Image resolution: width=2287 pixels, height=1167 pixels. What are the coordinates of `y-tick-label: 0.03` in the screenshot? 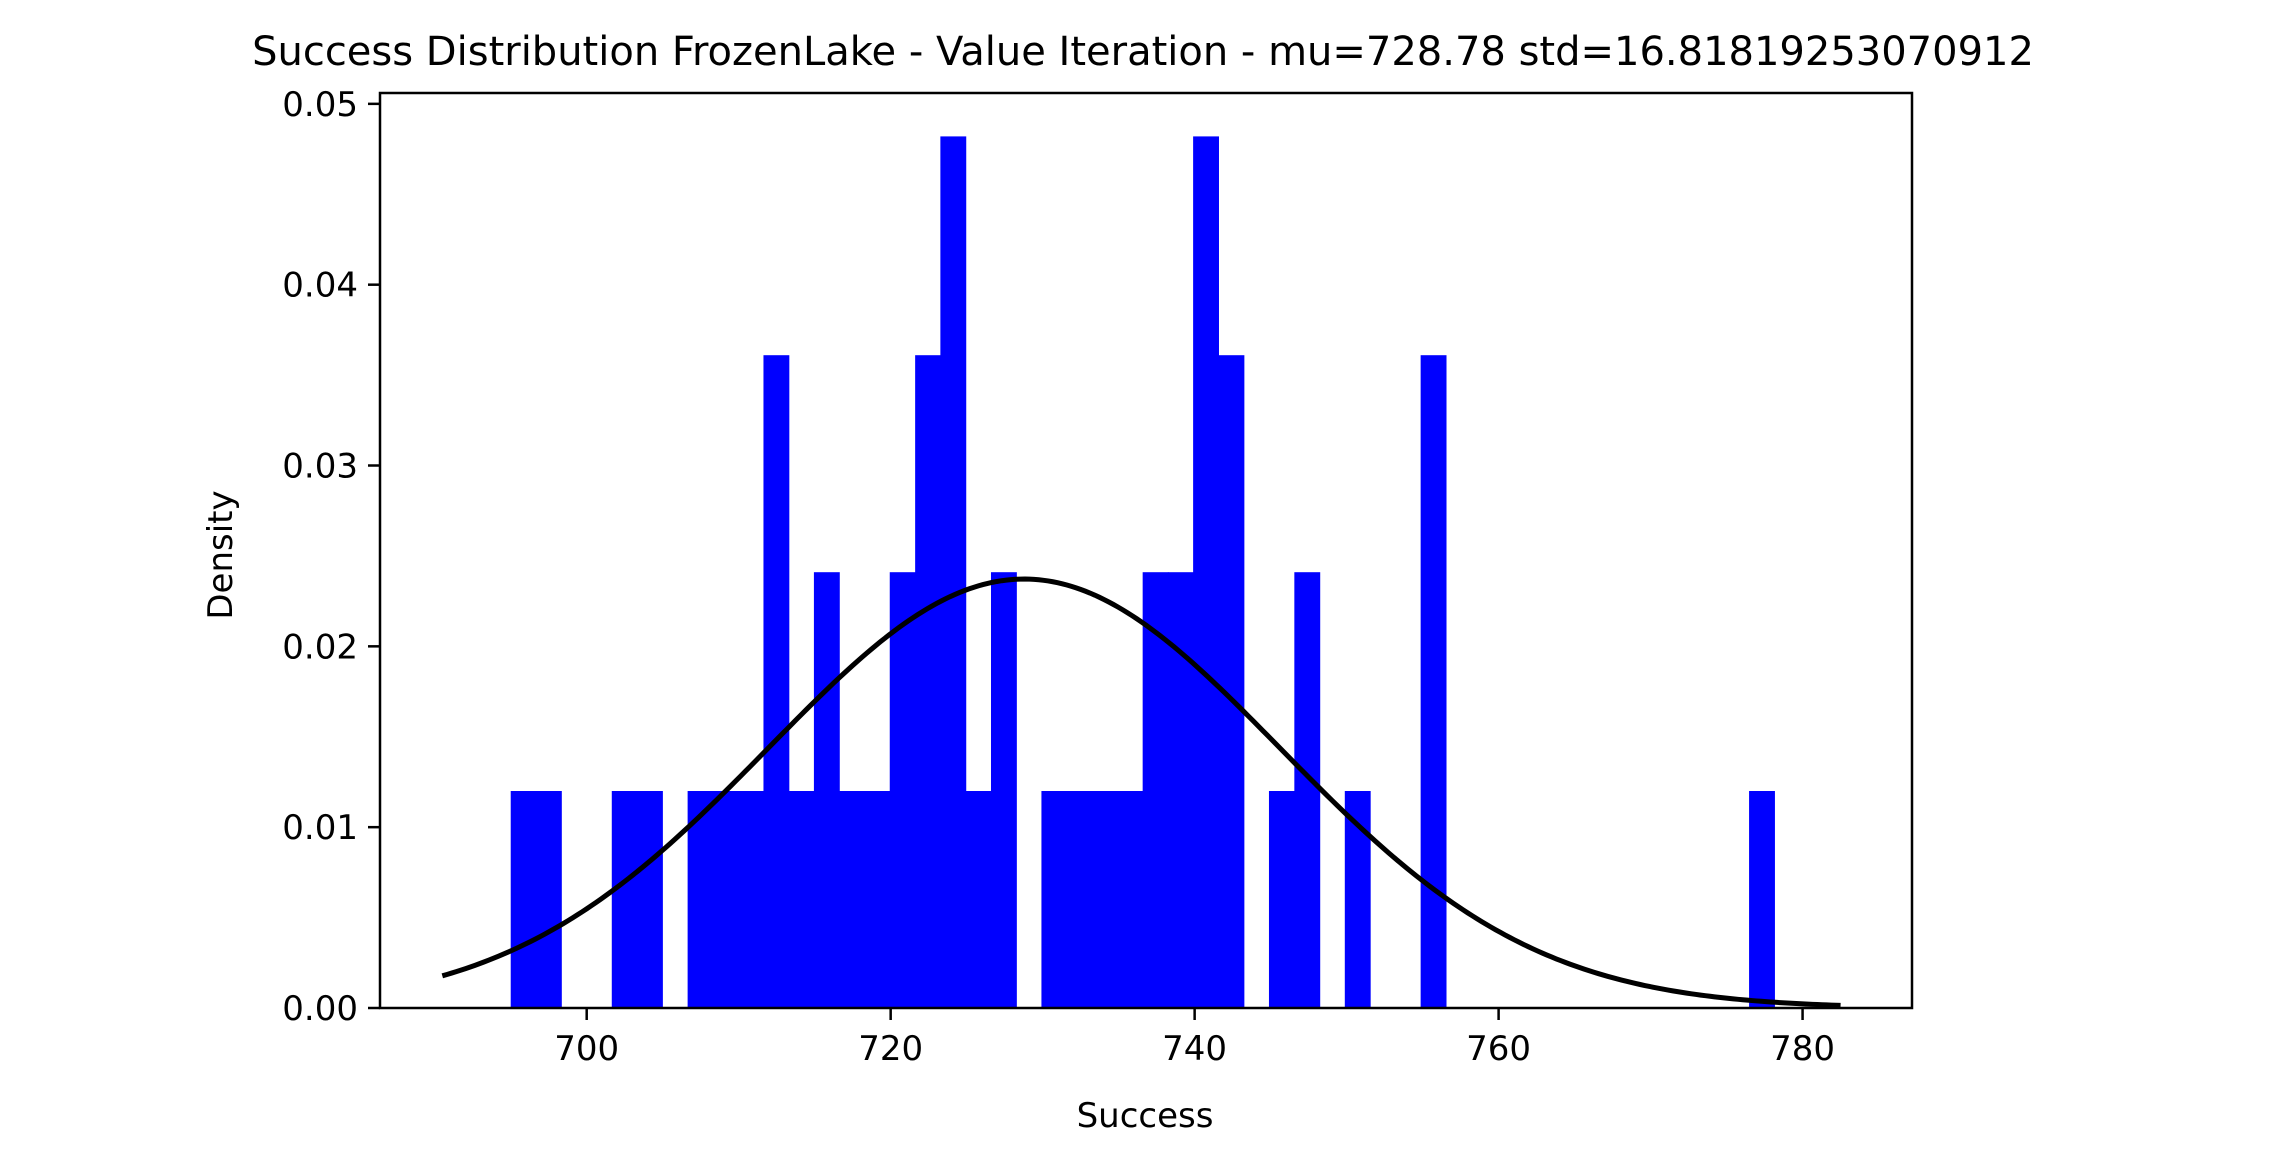 It's located at (320, 467).